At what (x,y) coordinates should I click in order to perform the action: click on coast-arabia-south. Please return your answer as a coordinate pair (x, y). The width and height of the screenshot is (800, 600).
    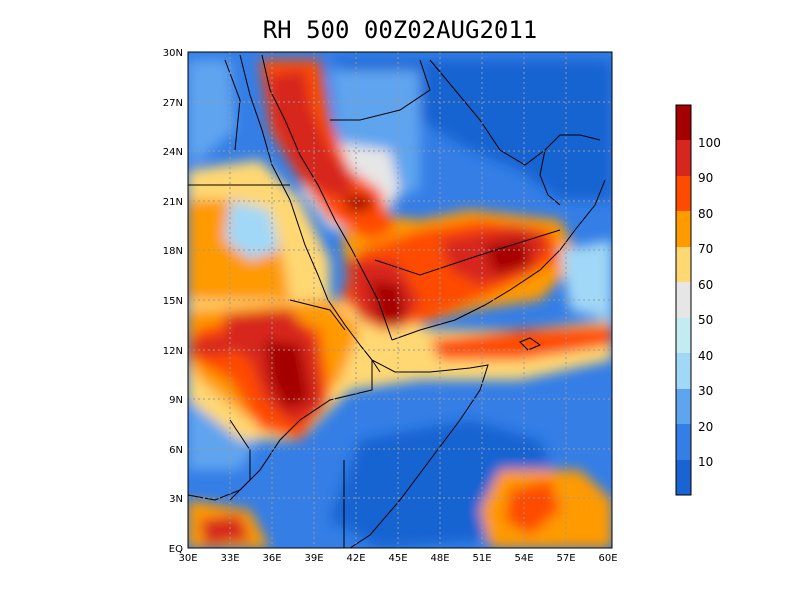
    Looking at the image, I should click on (498, 260).